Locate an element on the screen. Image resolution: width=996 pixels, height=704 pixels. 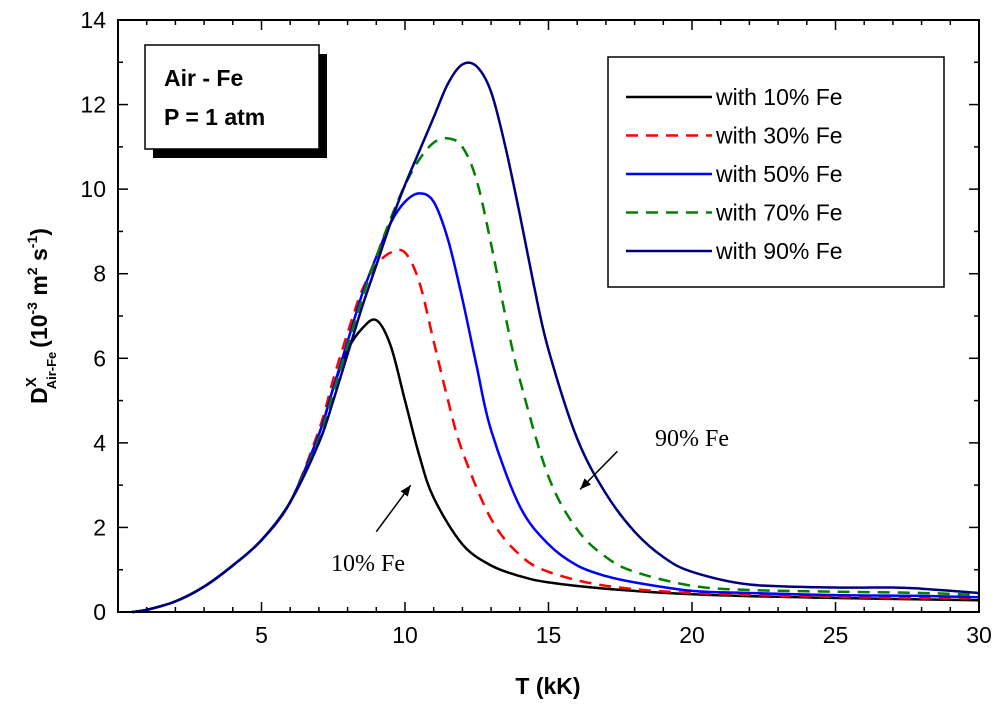
legend-label-2: with 30% Fe is located at coordinates (779, 136).